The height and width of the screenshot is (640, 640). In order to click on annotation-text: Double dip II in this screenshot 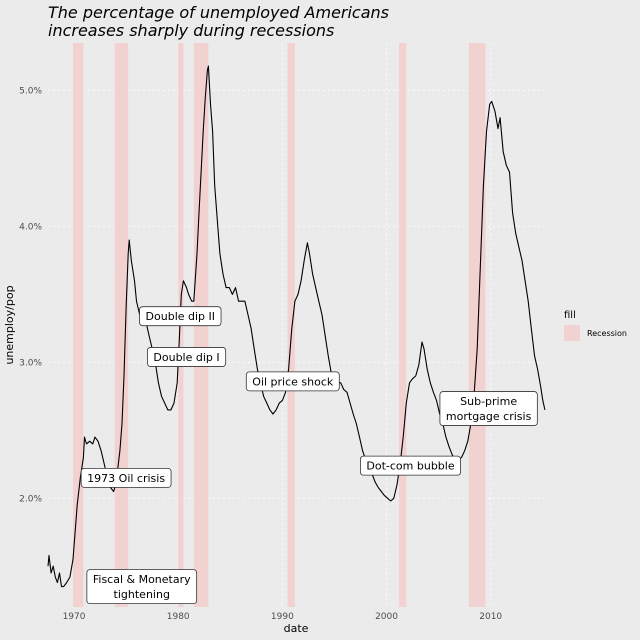, I will do `click(180, 316)`.